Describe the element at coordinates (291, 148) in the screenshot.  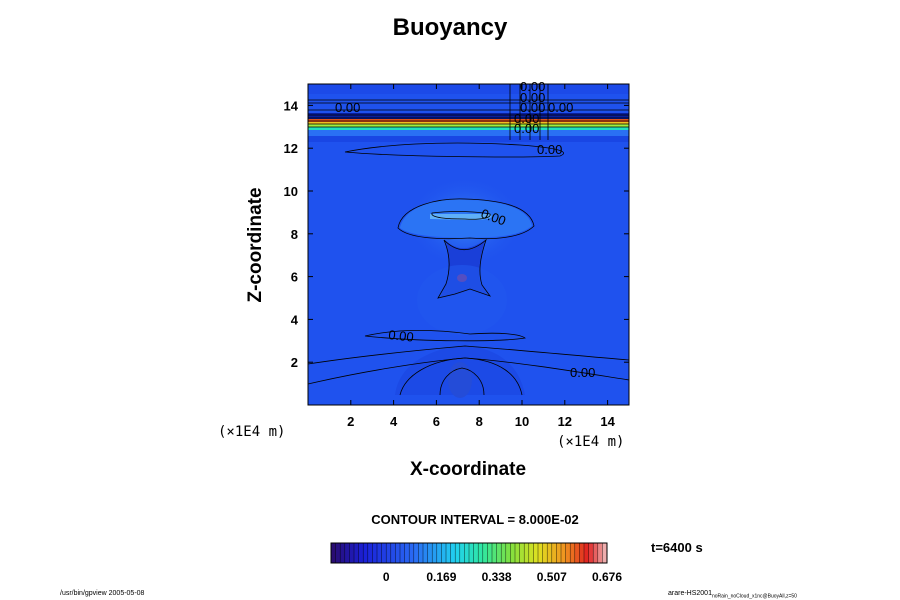
I see `y-tick-label: 12` at that location.